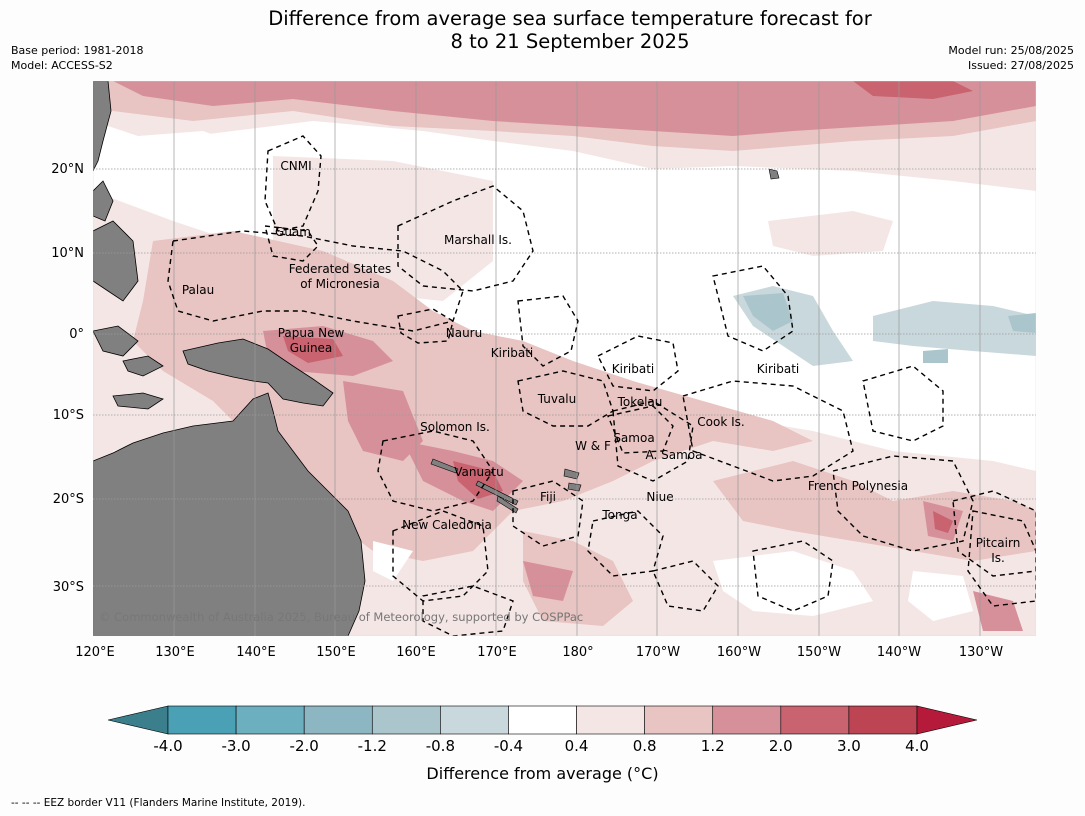 The image size is (1085, 816). Describe the element at coordinates (77, 58) in the screenshot. I see `metadata-left: Base period: 1981-2018 Model: ACCESS-S2` at that location.